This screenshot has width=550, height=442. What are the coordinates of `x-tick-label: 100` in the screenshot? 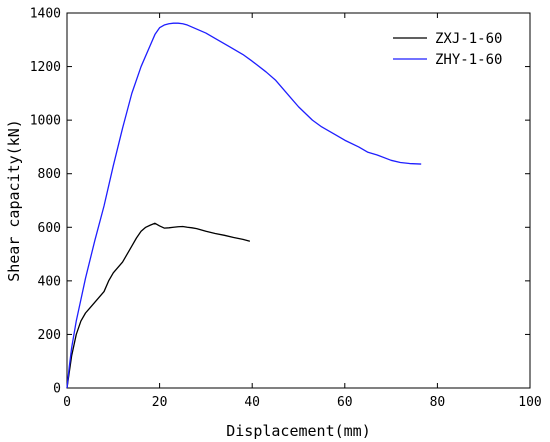 It's located at (529, 402).